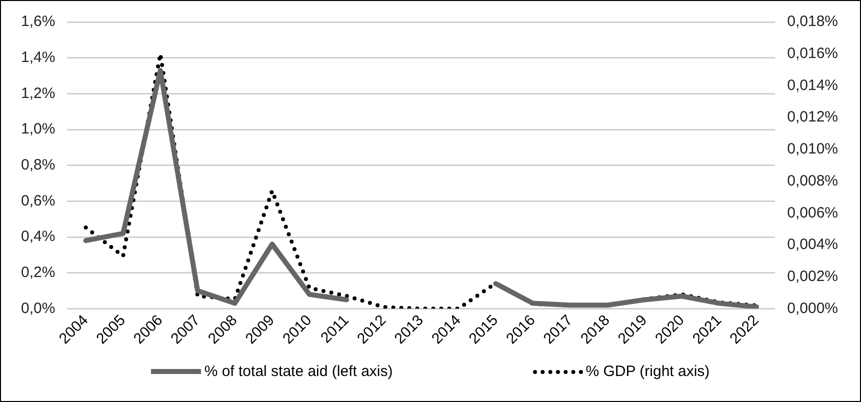  What do you see at coordinates (812, 21) in the screenshot?
I see `y2-tick-label: 0,018%` at bounding box center [812, 21].